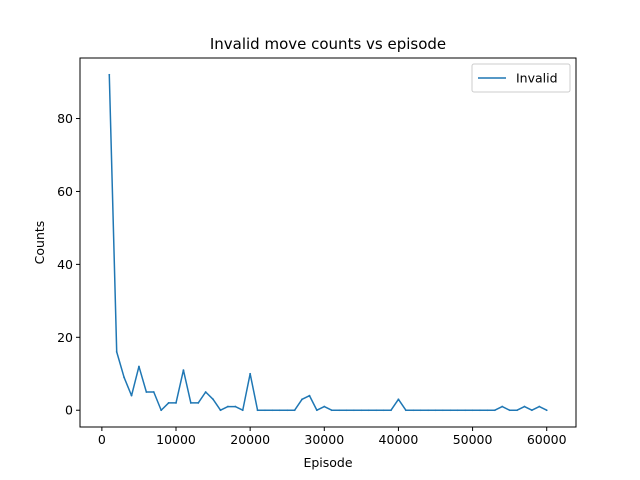 The image size is (640, 480). Describe the element at coordinates (399, 439) in the screenshot. I see `x-tick-label: 40000` at that location.